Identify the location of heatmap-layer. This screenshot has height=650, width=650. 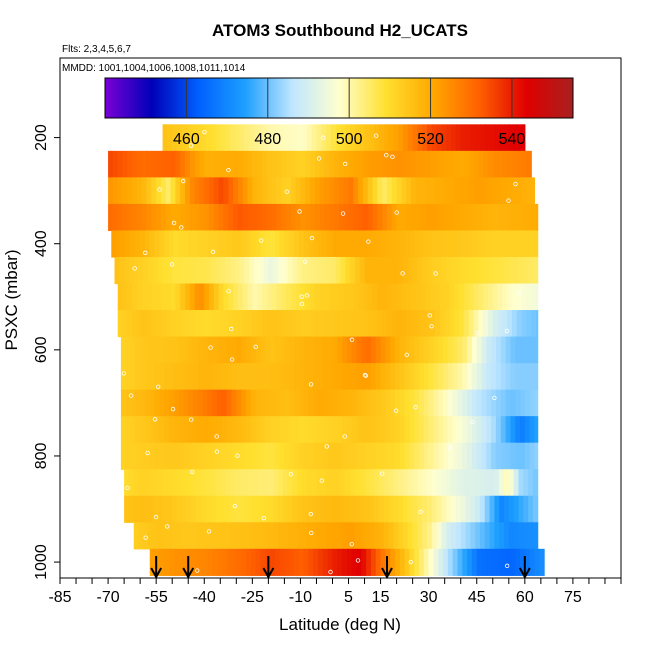
(329, 430).